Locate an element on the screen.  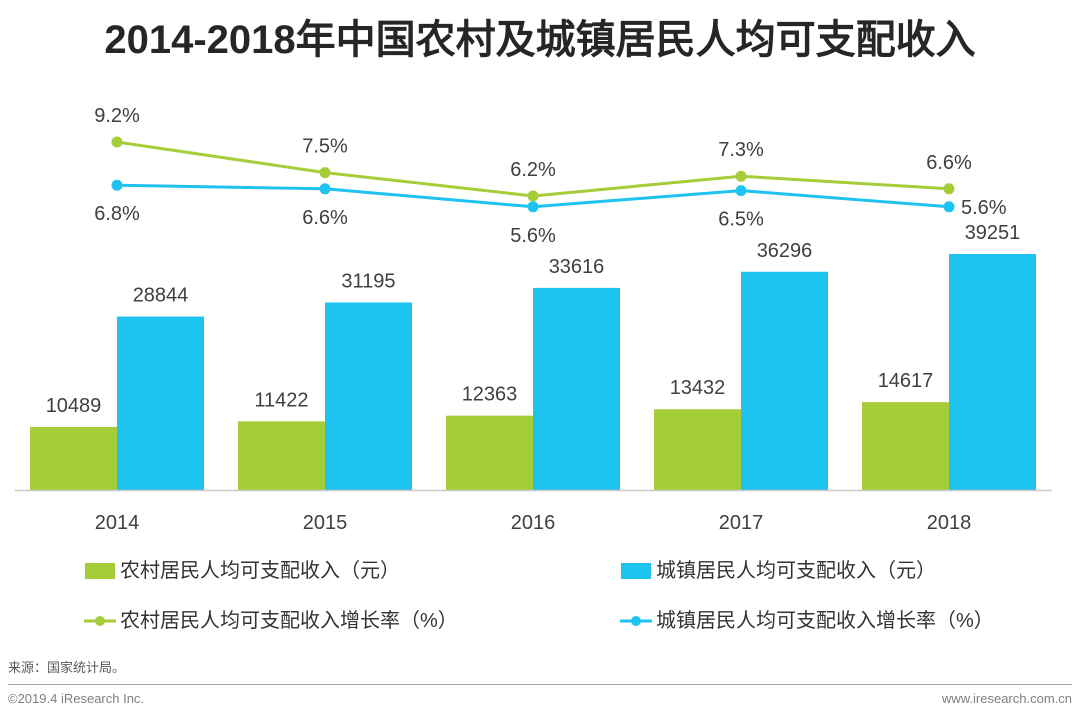
x-tick-label-2017: 2017 is located at coordinates (741, 523).